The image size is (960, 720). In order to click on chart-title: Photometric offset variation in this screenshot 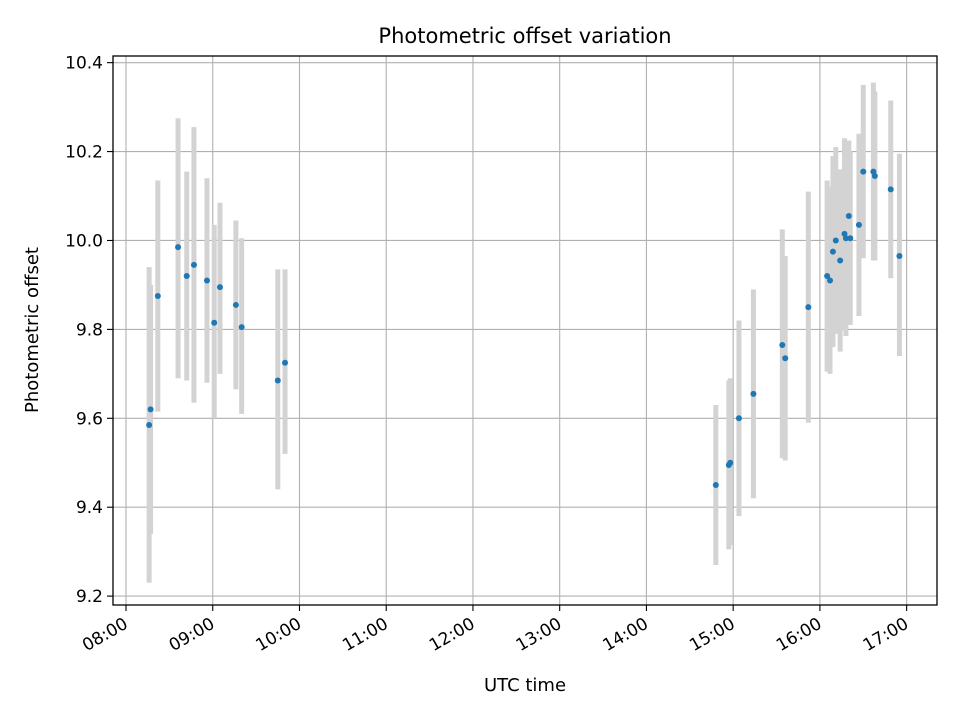, I will do `click(524, 36)`.